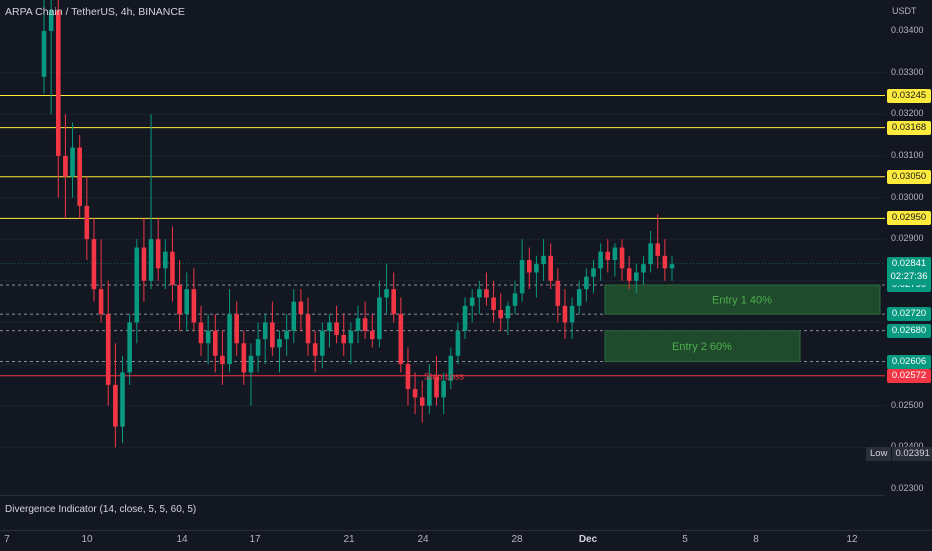 This screenshot has width=932, height=551. What do you see at coordinates (182, 539) in the screenshot?
I see `time-axis-label: 14` at bounding box center [182, 539].